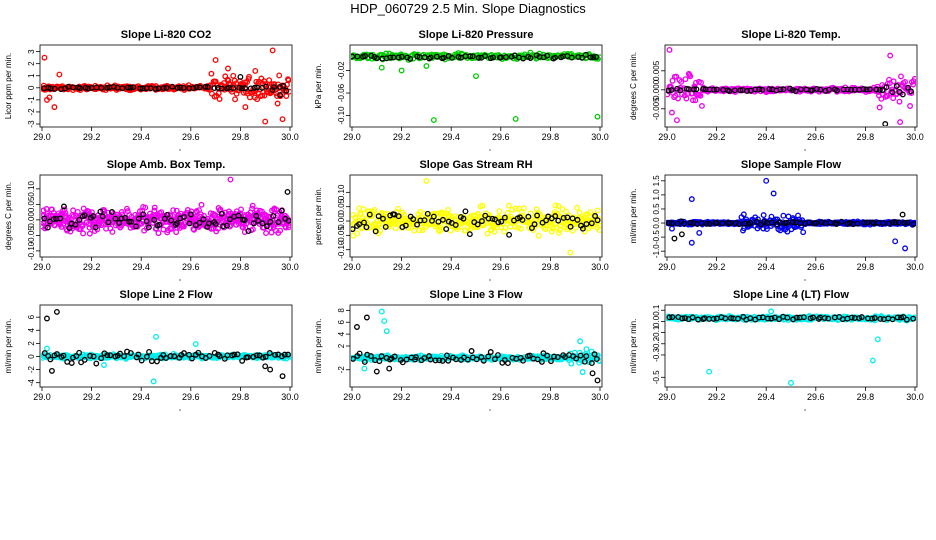 This screenshot has width=936, height=540. What do you see at coordinates (341, 321) in the screenshot?
I see `y-tick-label: 6` at bounding box center [341, 321].